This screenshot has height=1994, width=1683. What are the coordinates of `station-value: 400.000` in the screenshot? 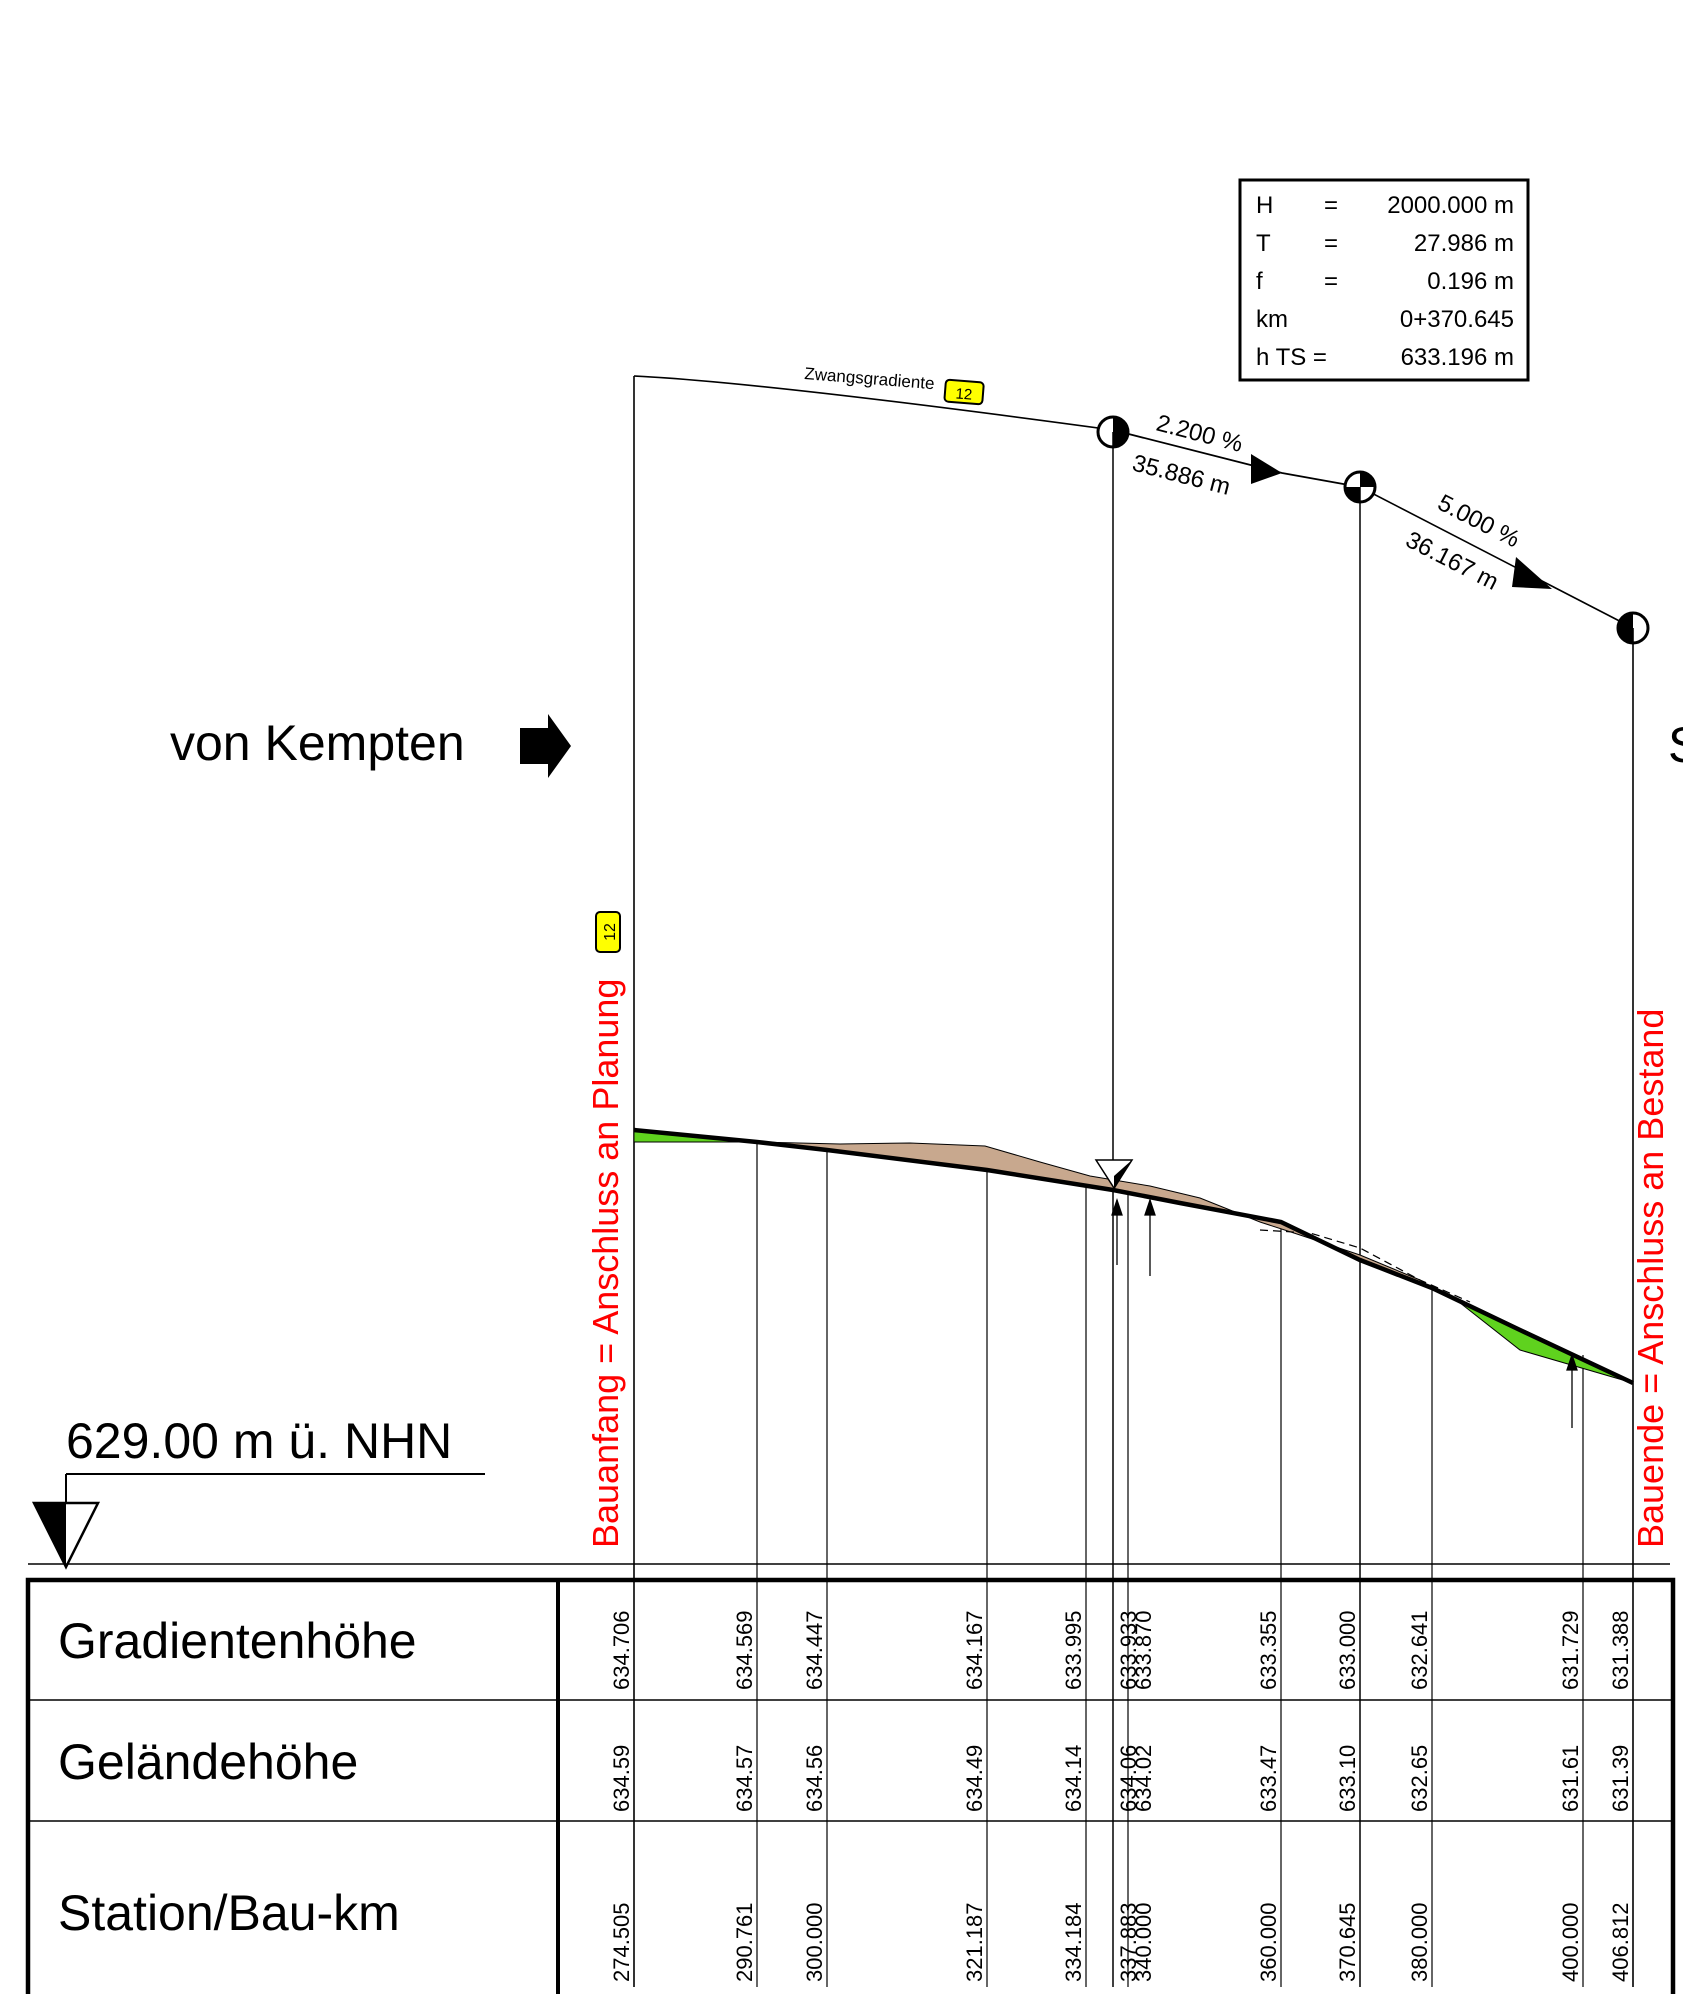 It's located at (1570, 1942).